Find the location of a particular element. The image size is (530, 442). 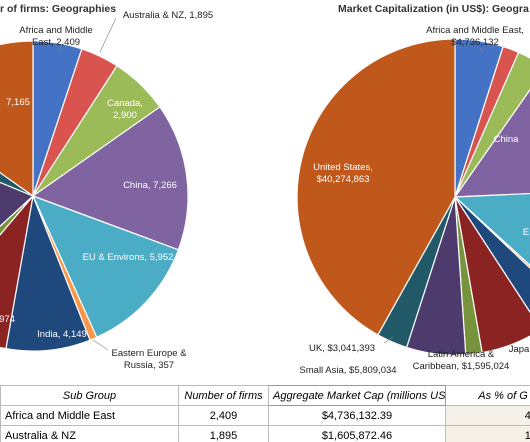

slice-label: United States, $40,274,863 is located at coordinates (343, 173).